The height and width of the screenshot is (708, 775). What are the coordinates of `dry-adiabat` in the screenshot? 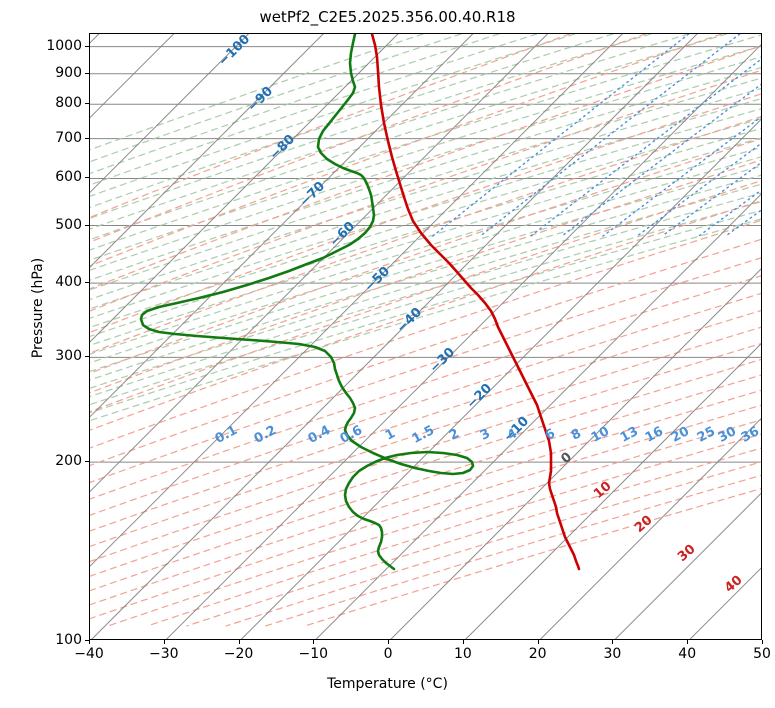 It's located at (513, 550).